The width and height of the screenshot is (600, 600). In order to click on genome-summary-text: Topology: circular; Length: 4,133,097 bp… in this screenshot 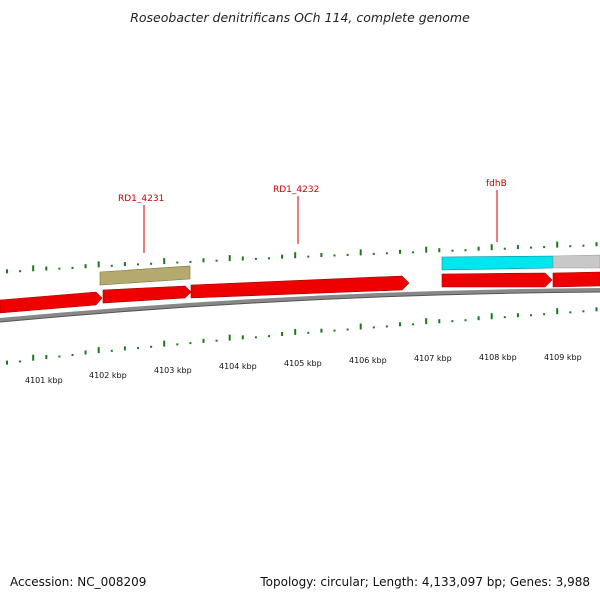, I will do `click(425, 582)`.